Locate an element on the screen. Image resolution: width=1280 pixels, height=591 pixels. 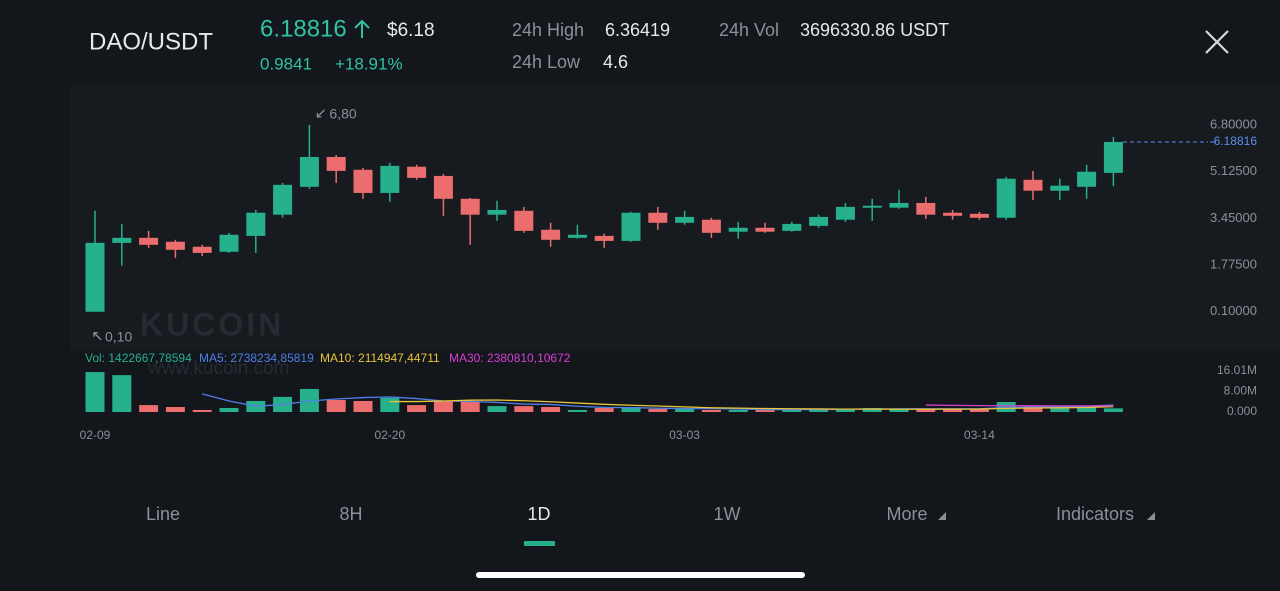
y-tick-label: 0.10000 is located at coordinates (1233, 310).